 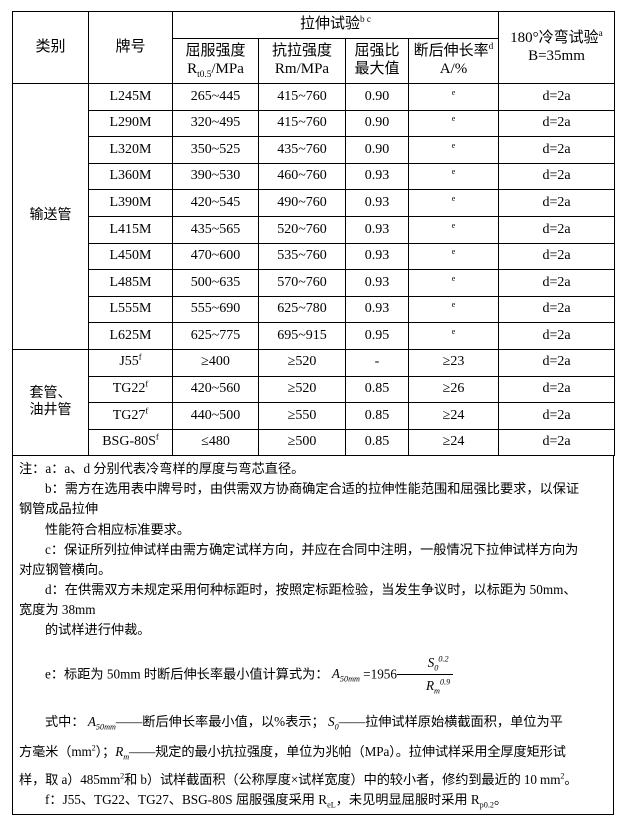 I want to click on header-yield-strength: 屈服强度 Rt0.5/MPa, so click(x=215, y=61).